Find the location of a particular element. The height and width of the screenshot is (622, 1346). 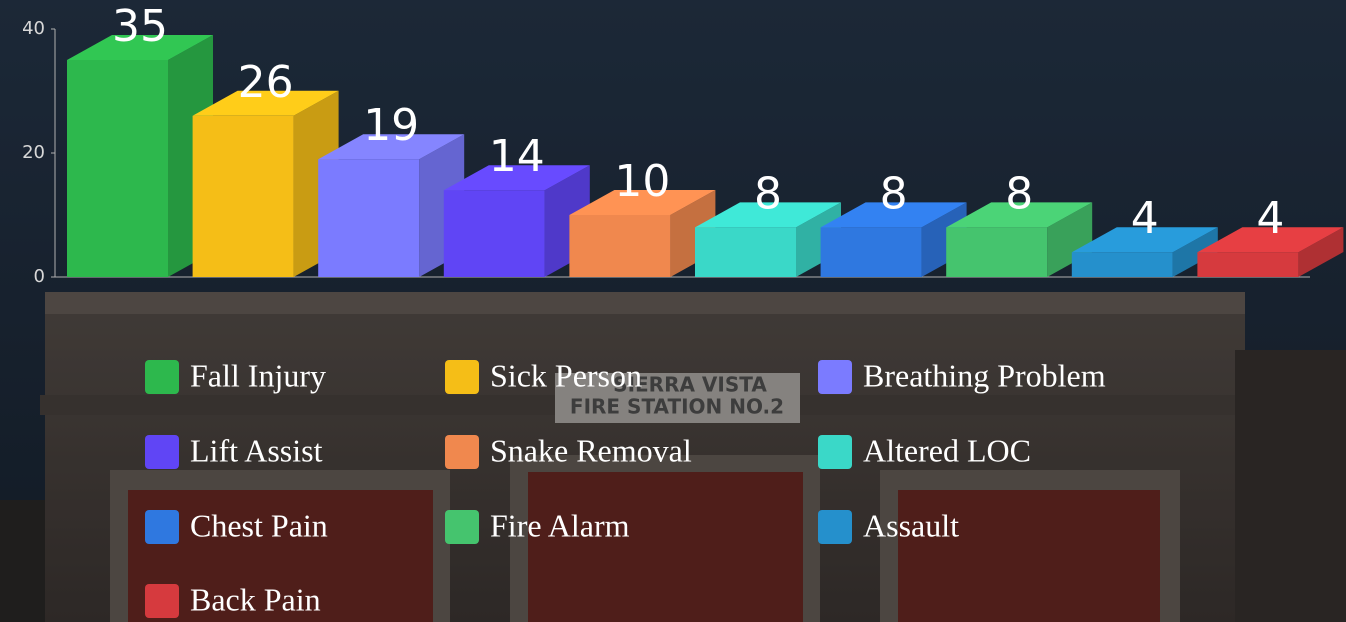

y-tick-label: 0 is located at coordinates (39, 276).